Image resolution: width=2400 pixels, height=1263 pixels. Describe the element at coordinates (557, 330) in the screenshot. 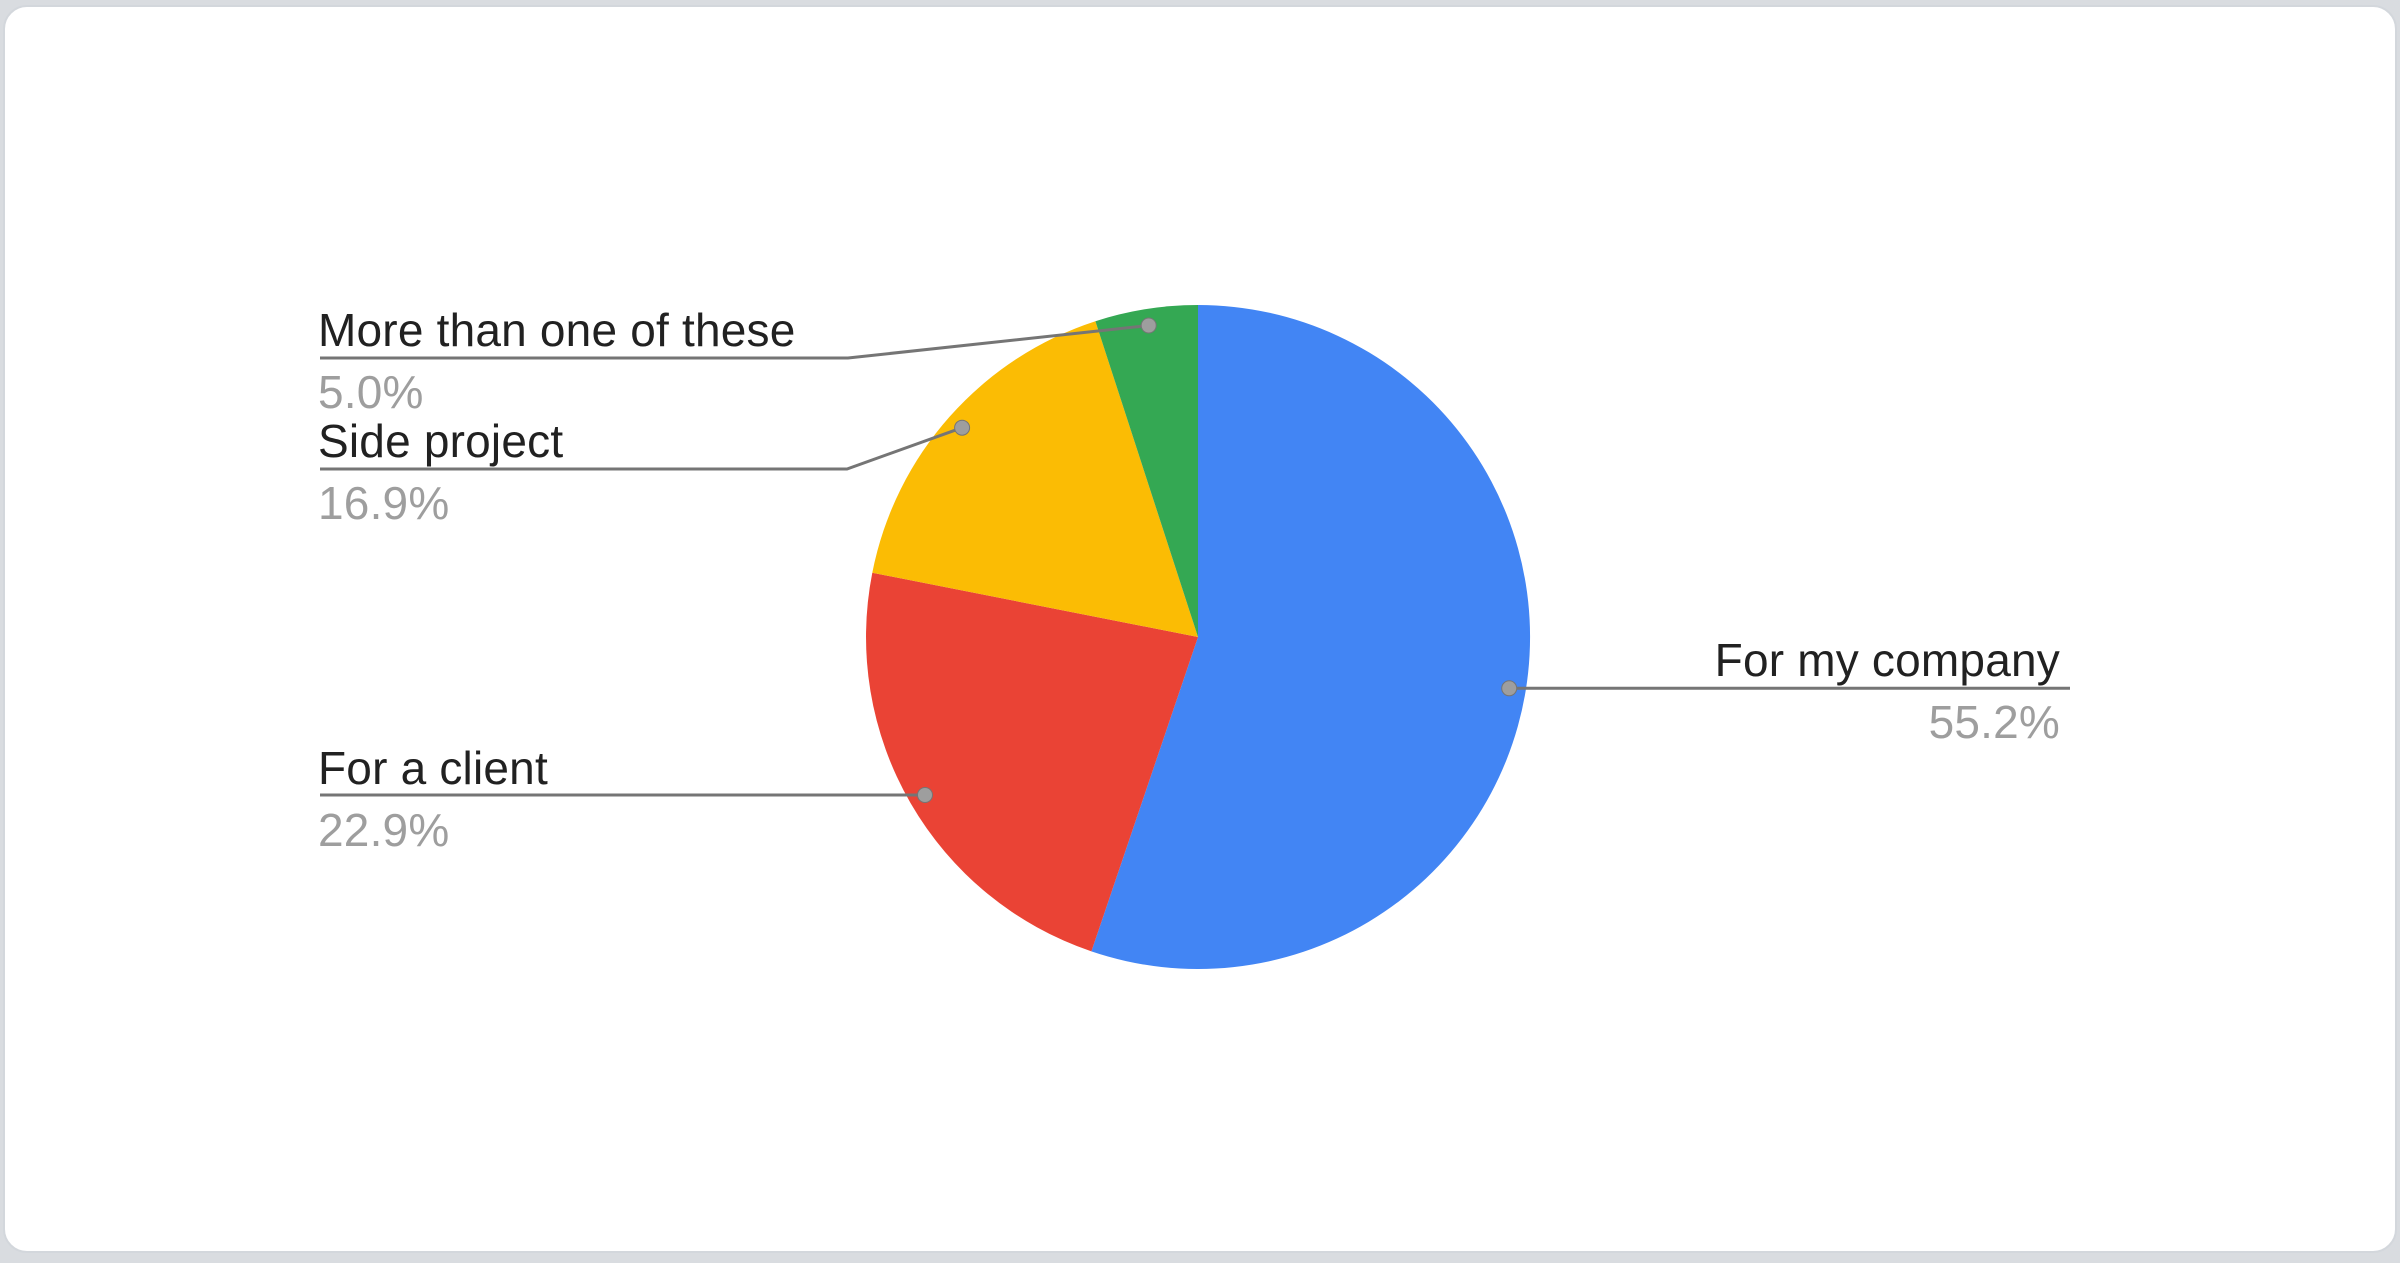

I see `pie-label-text: More than one of these` at that location.